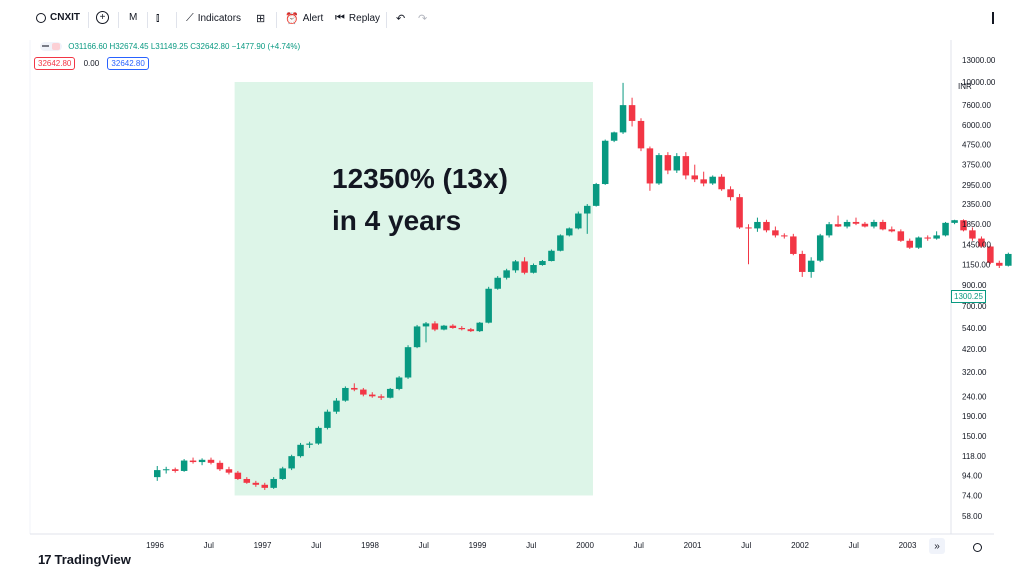 This screenshot has width=1024, height=576. I want to click on y-tick-label: 118.00, so click(974, 456).